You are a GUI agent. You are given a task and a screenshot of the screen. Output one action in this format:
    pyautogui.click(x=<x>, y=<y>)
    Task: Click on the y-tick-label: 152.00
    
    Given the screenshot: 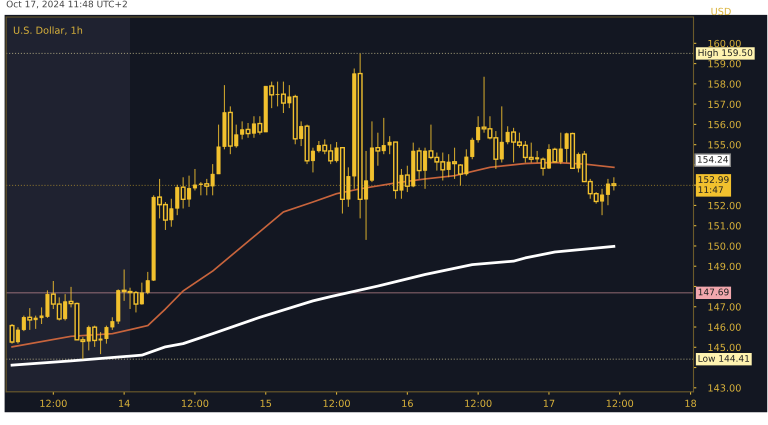 What is the action you would take?
    pyautogui.click(x=724, y=206)
    